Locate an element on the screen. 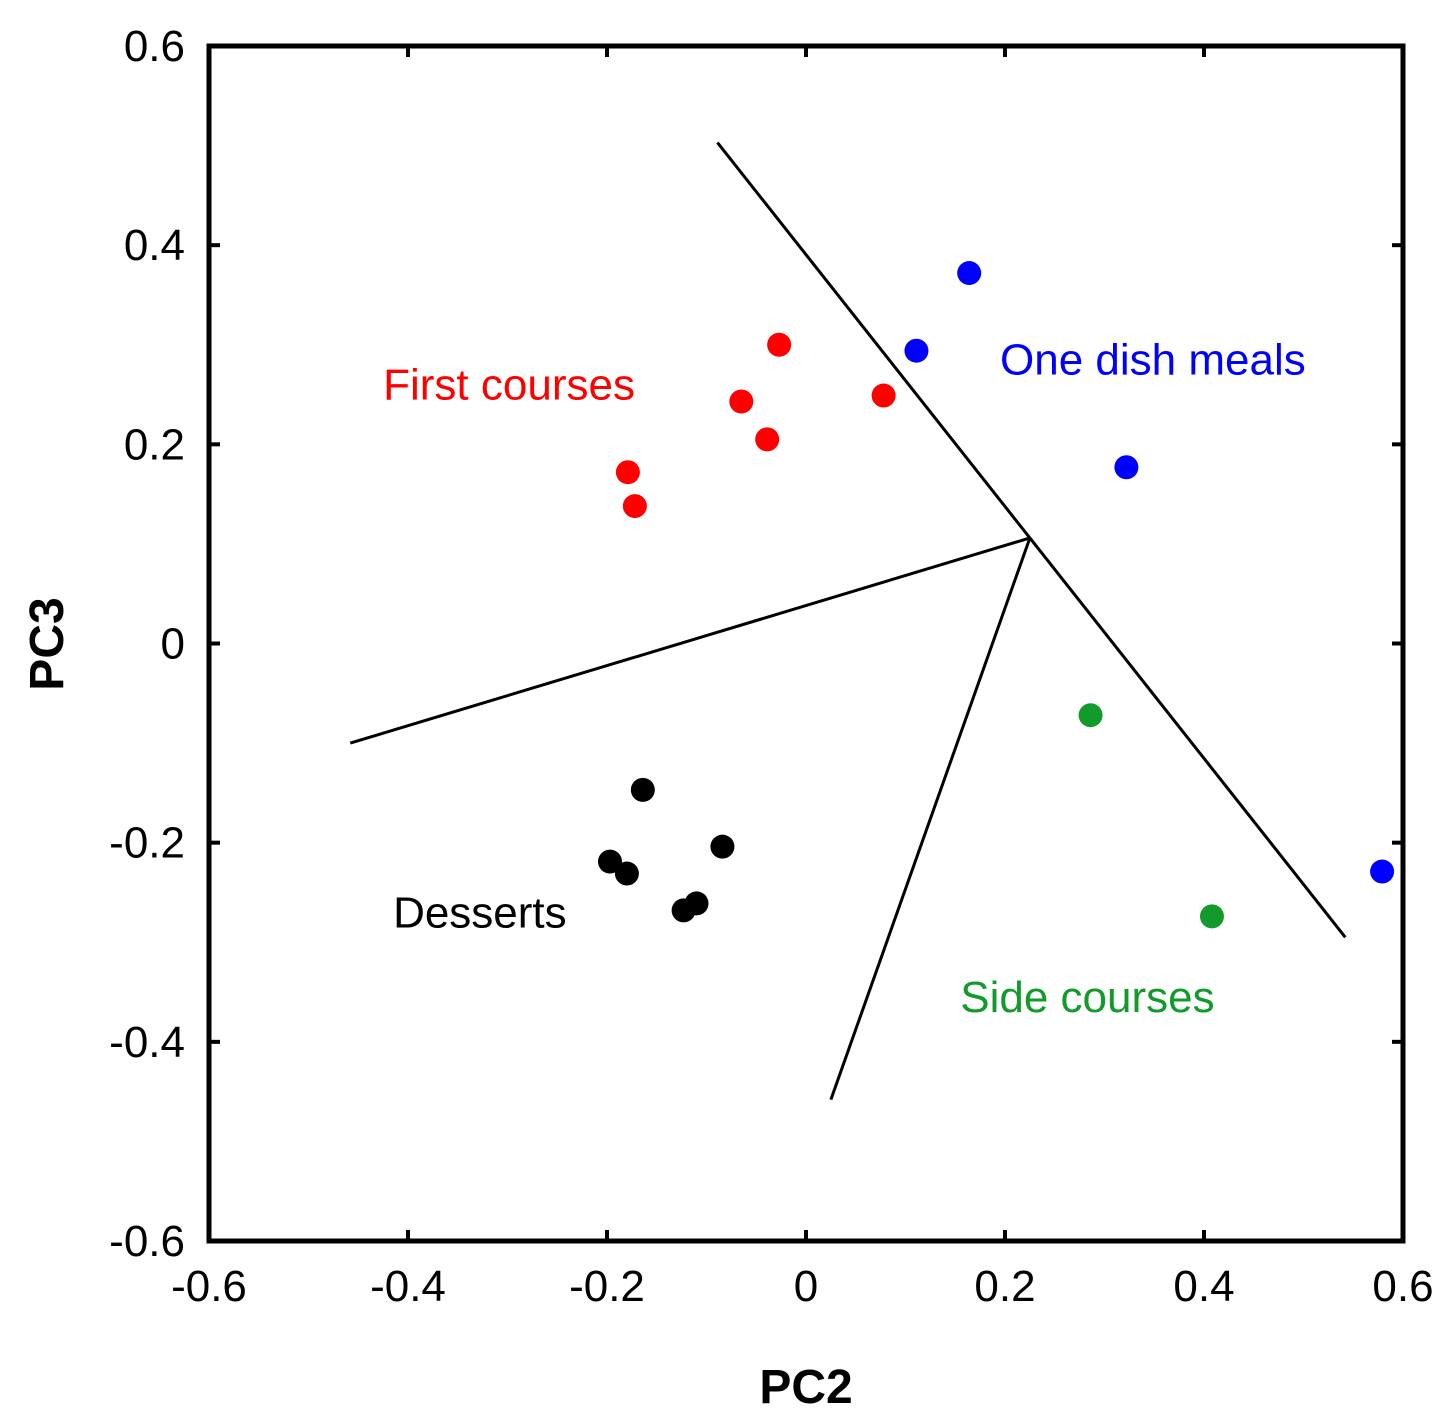 The image size is (1455, 1423). cluster-label-one-dish-meals: One dish meals is located at coordinates (1153, 360).